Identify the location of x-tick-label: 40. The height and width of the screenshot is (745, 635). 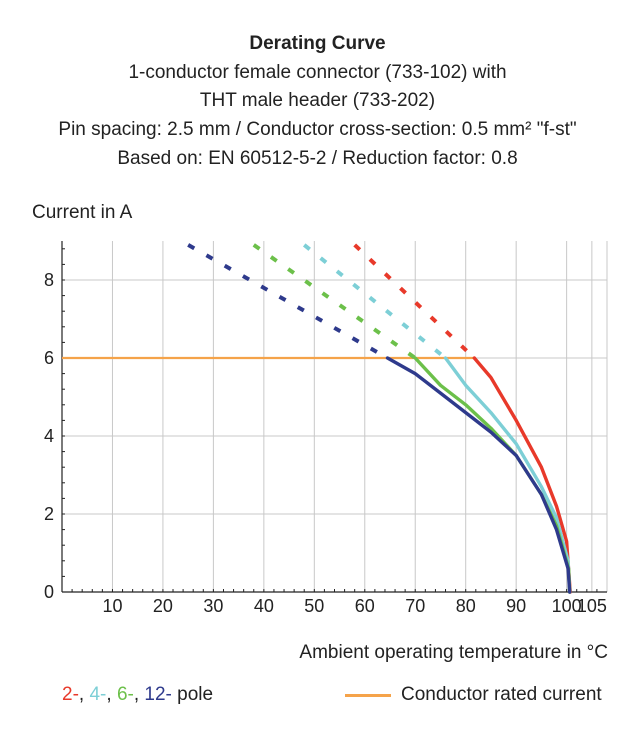
(264, 606).